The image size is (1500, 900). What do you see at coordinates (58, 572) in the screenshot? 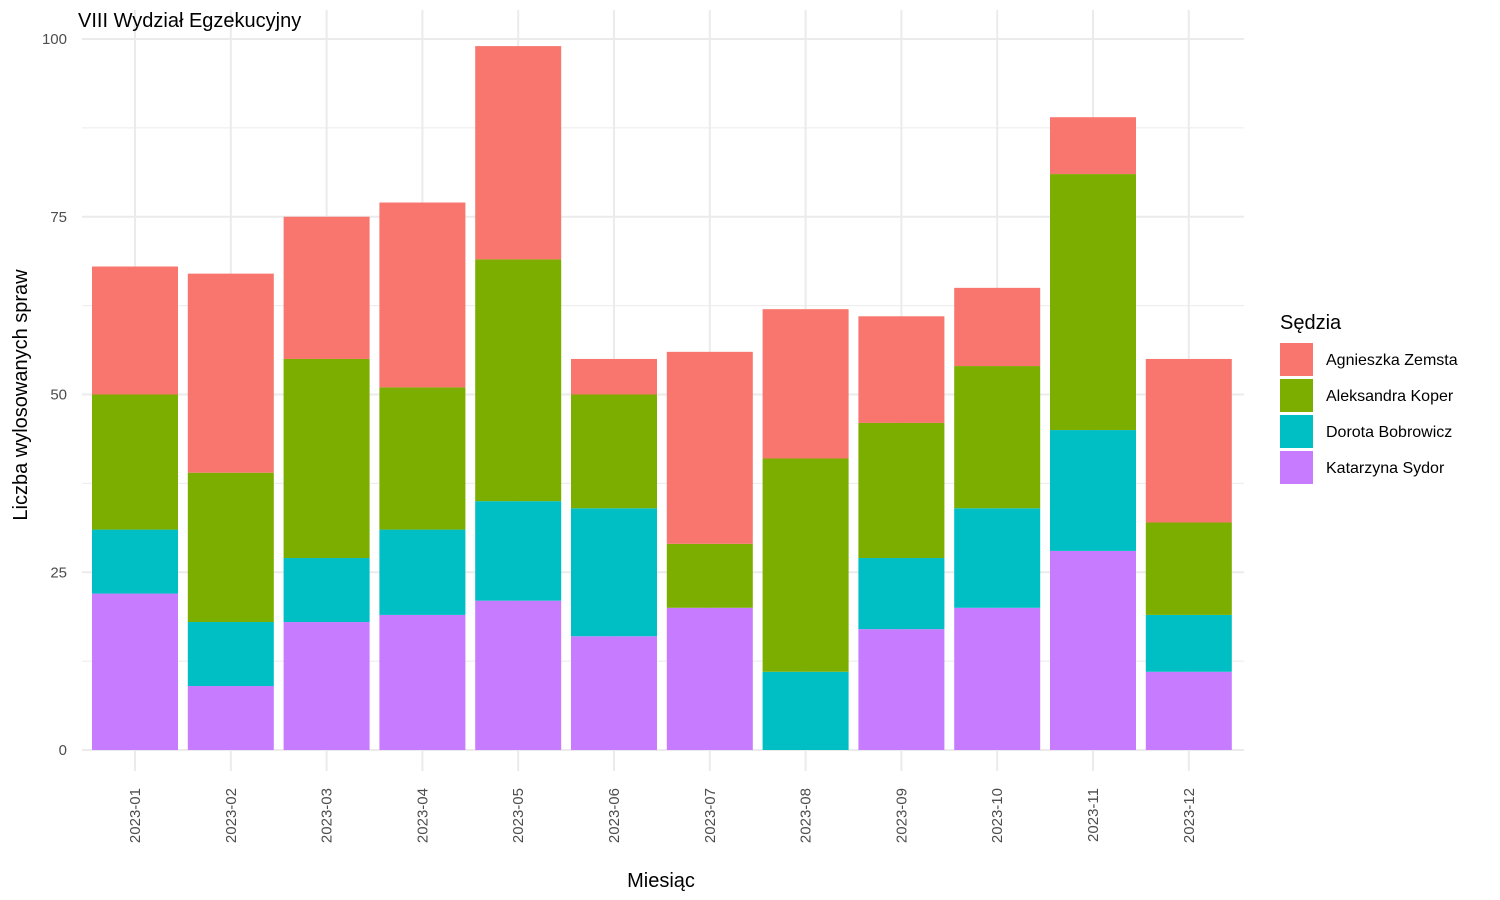
I see `y-tick-label: 25` at bounding box center [58, 572].